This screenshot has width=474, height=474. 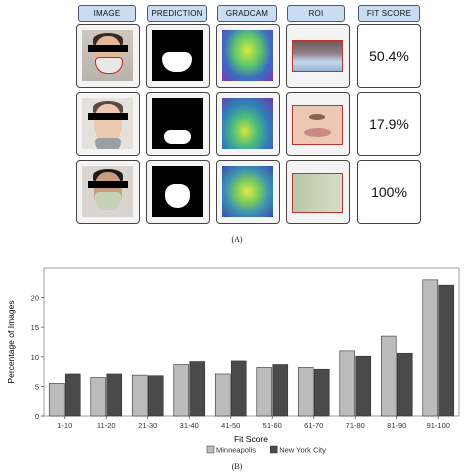 What do you see at coordinates (35, 357) in the screenshot?
I see `y-tick-label: 10` at bounding box center [35, 357].